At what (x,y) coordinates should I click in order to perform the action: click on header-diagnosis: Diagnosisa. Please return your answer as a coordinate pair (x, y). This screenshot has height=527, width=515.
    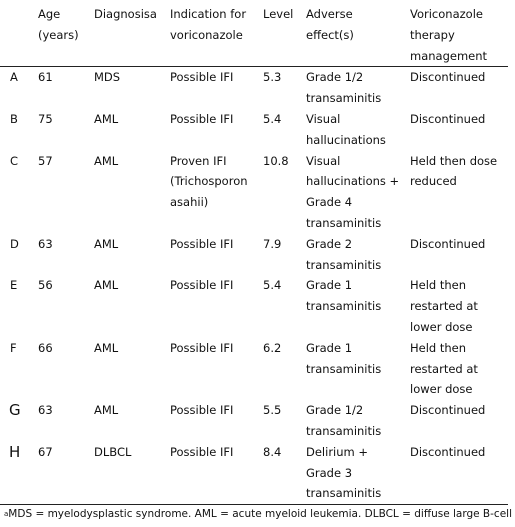
    Looking at the image, I should click on (132, 36).